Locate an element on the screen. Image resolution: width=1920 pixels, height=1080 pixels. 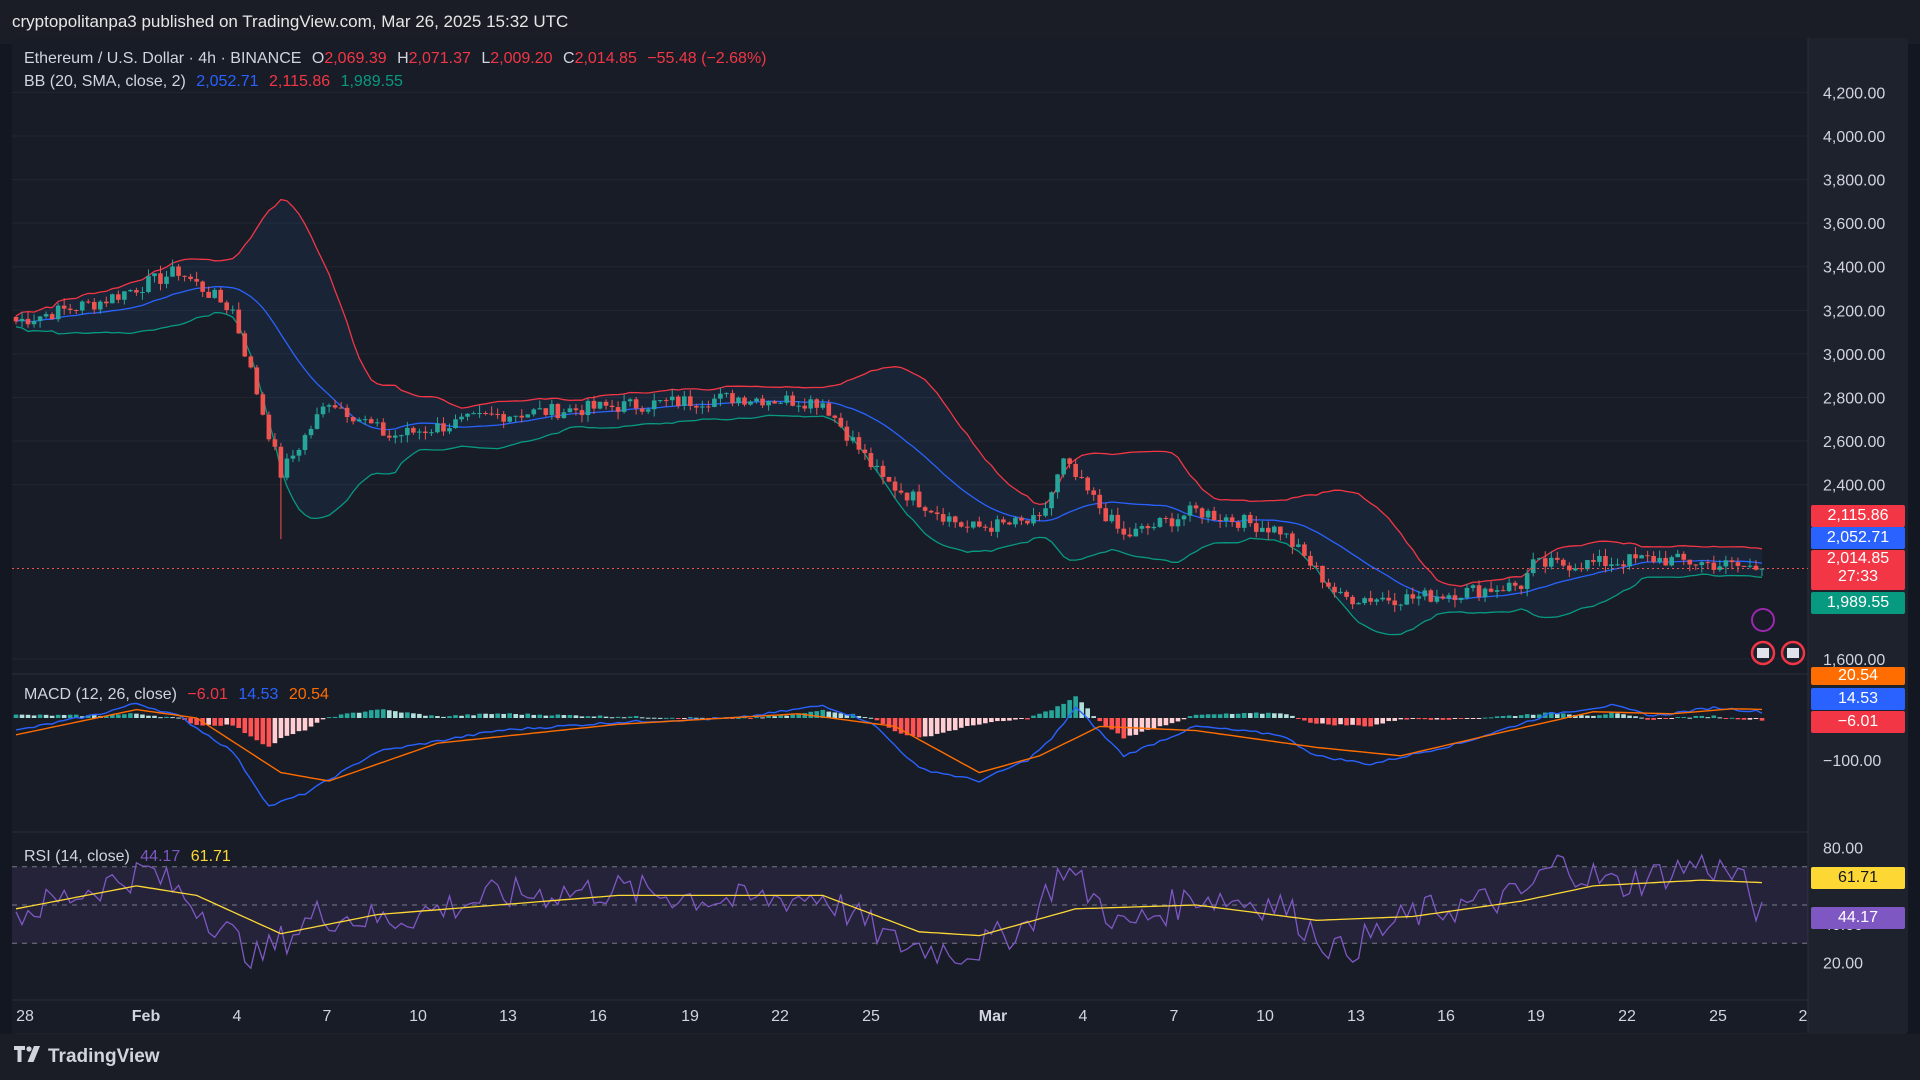
time-tick-label: 13 is located at coordinates (508, 1016).